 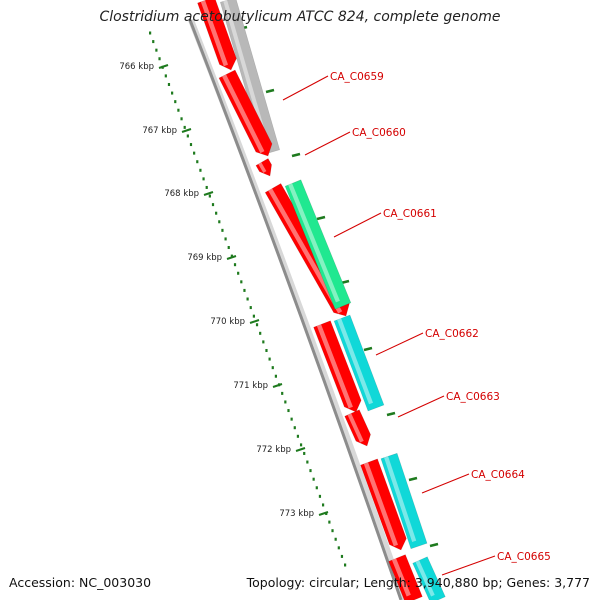 What do you see at coordinates (159, 131) in the screenshot?
I see `kbp-label: 767 kbp` at bounding box center [159, 131].